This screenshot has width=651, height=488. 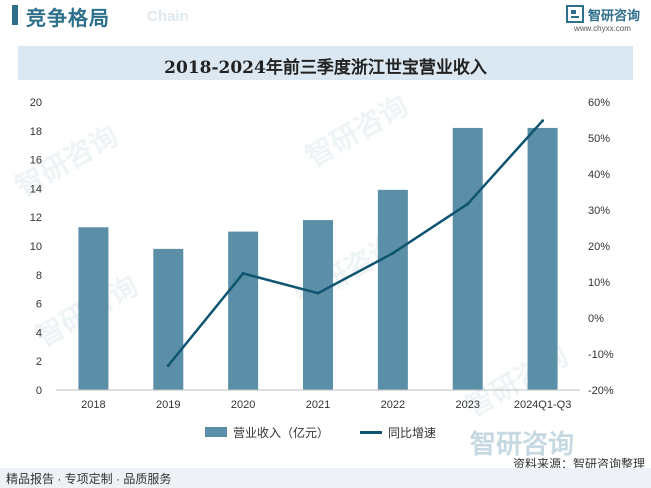 What do you see at coordinates (601, 391) in the screenshot?
I see `y-right-tick-label: -20%` at bounding box center [601, 391].